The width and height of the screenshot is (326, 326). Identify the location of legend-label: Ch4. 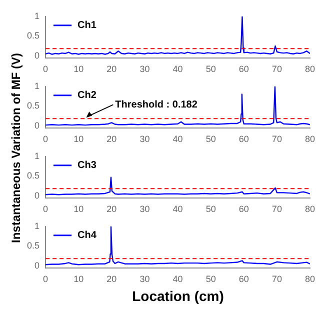
(87, 236).